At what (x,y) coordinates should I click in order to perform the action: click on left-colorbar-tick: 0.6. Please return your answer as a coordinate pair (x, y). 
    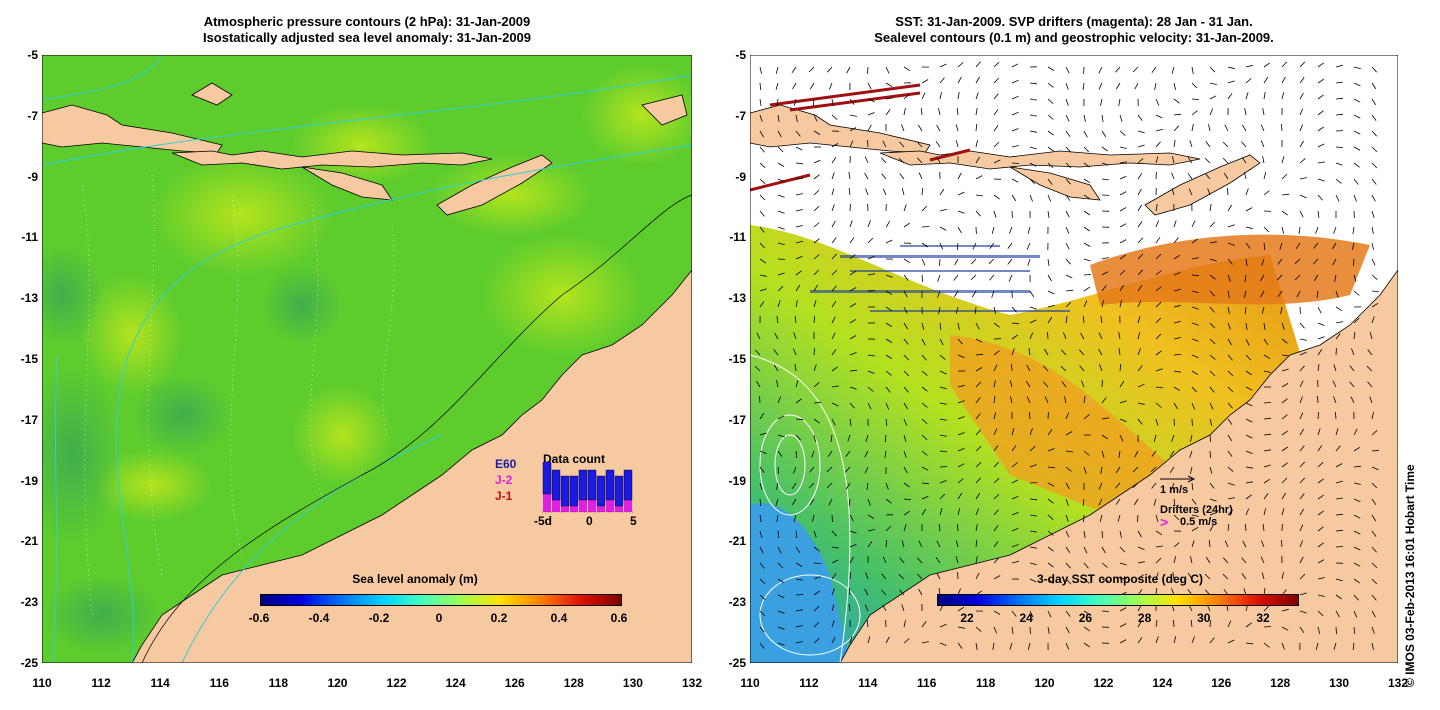
    Looking at the image, I should click on (619, 618).